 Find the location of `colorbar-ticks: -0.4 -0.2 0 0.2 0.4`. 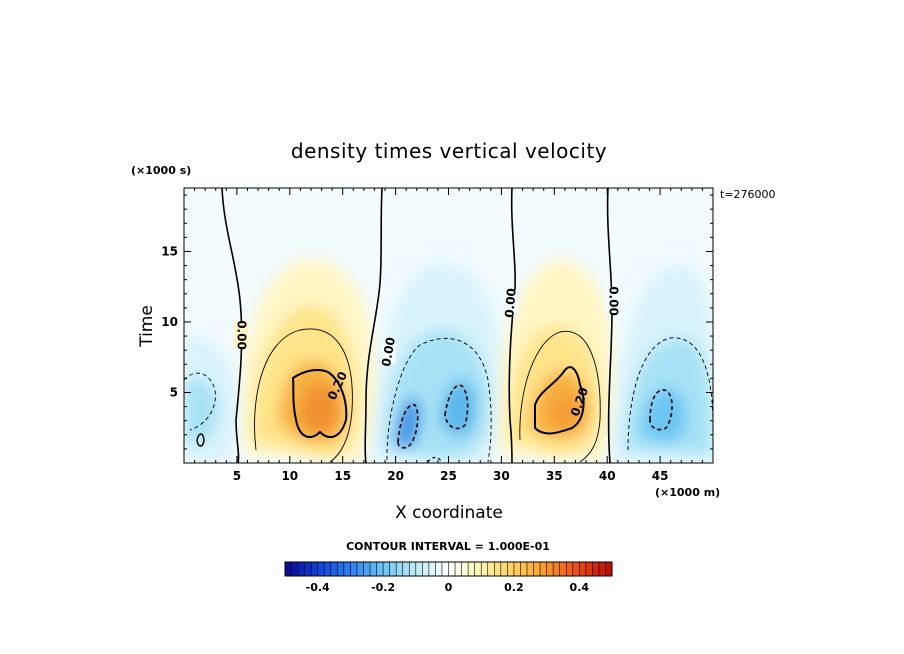

colorbar-ticks: -0.4 -0.2 0 0.2 0.4 is located at coordinates (448, 587).